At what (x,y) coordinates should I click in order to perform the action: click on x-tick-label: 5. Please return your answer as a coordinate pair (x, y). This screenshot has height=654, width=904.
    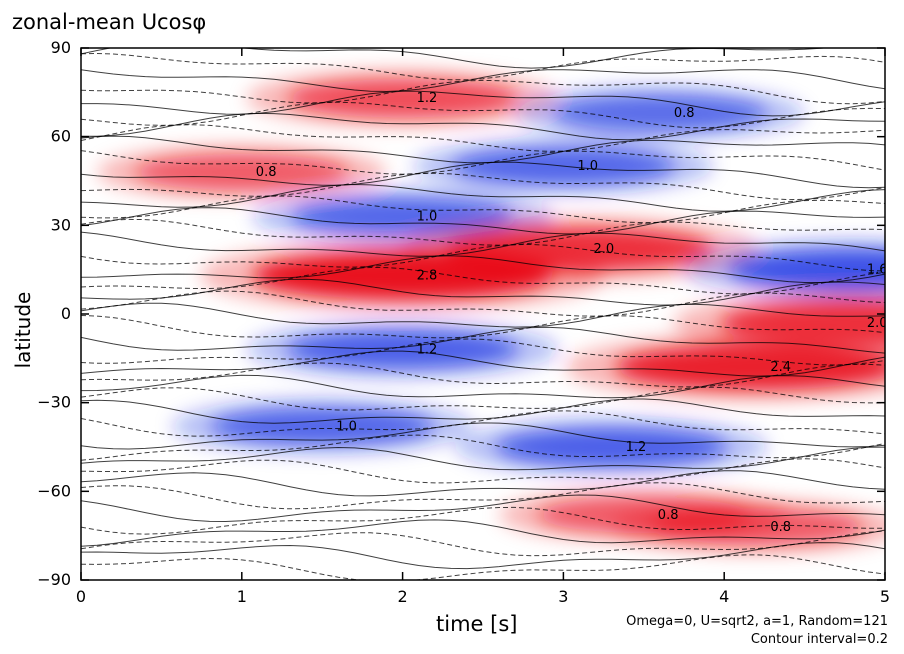
    Looking at the image, I should click on (885, 596).